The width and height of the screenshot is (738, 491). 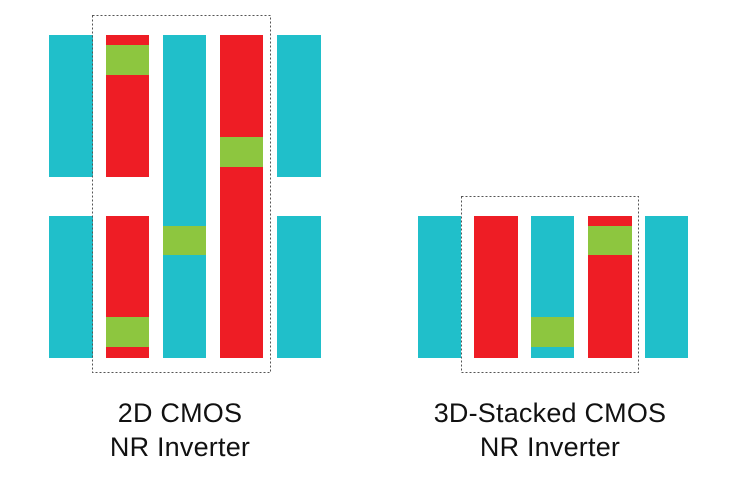 What do you see at coordinates (299, 287) in the screenshot?
I see `cyan-bar-right-bottom` at bounding box center [299, 287].